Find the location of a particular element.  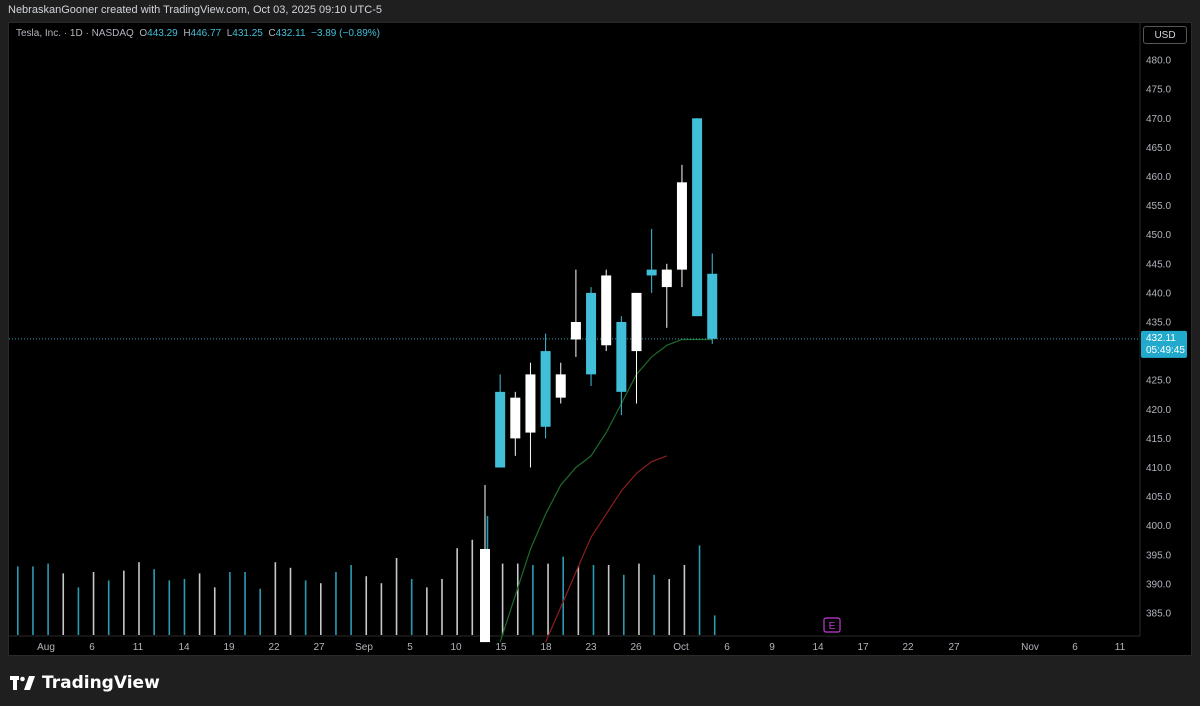

last-price-badge is located at coordinates (1164, 344).